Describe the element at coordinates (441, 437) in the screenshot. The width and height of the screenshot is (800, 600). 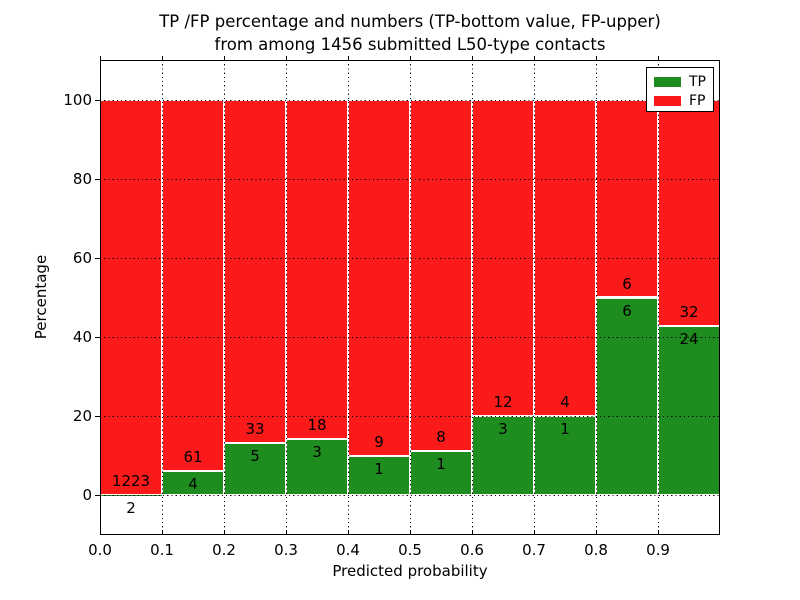
I see `fp-count-label: 8` at that location.